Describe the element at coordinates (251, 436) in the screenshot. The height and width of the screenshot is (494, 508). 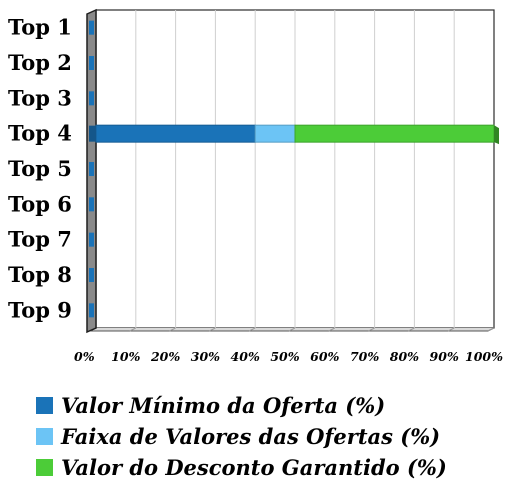
I see `legend-label: Faixa de Valores das Ofertas (%)` at that location.